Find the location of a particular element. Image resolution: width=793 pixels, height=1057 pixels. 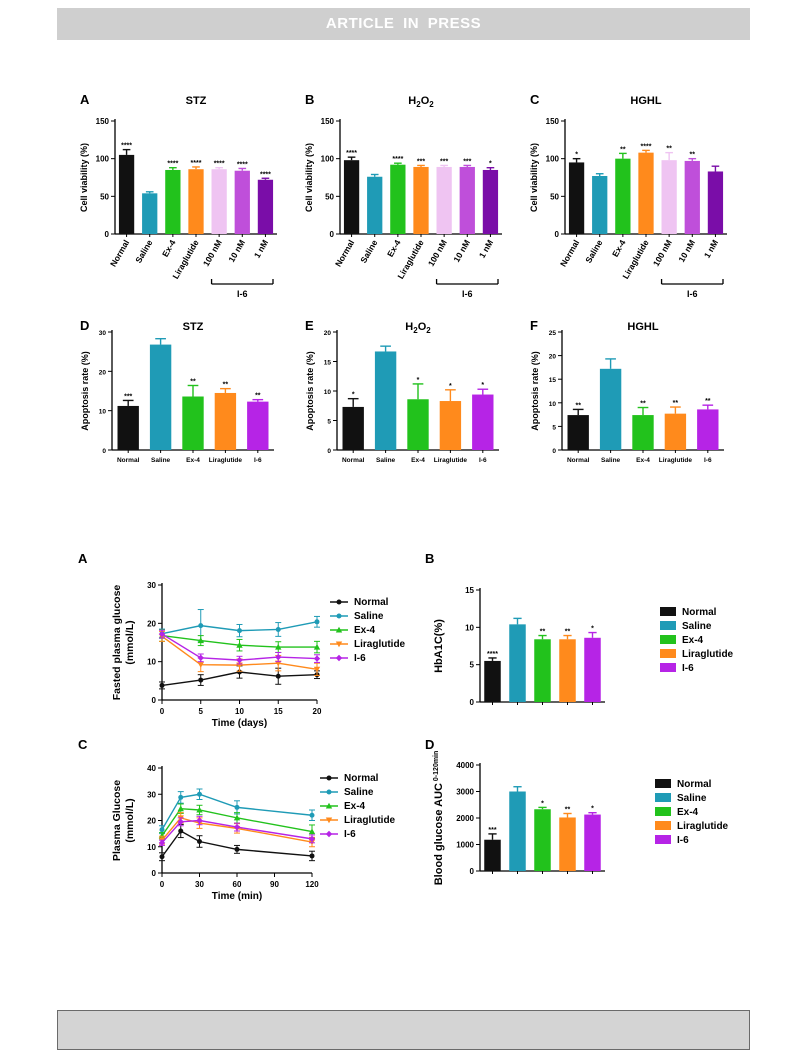

x-tick-label: 20 is located at coordinates (317, 711).